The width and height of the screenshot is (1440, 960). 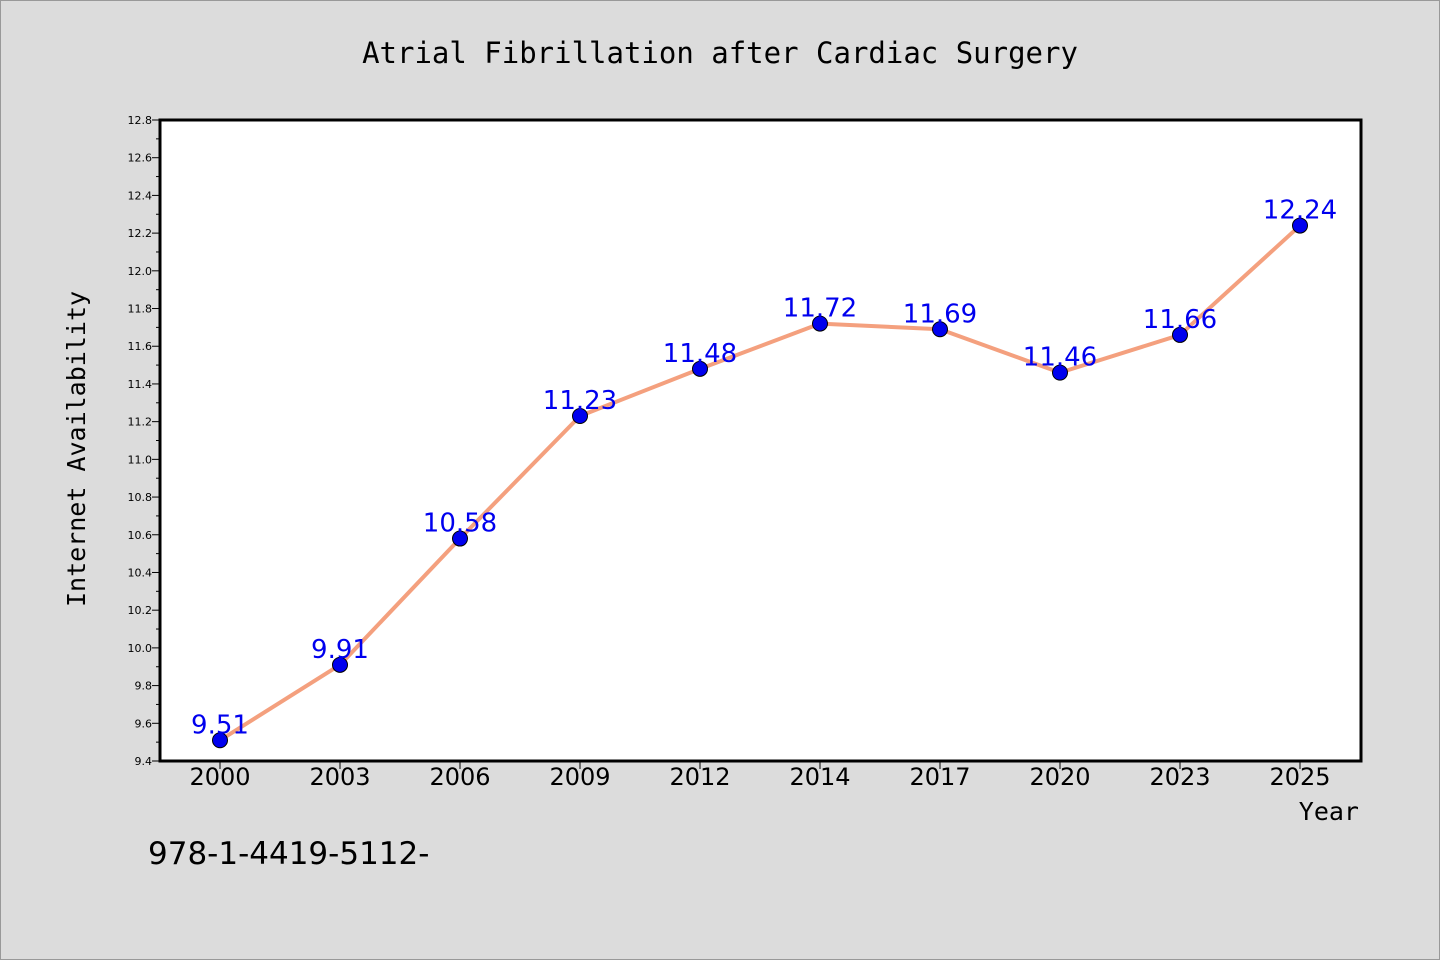 I want to click on x-tick-label: 2003, so click(x=339, y=777).